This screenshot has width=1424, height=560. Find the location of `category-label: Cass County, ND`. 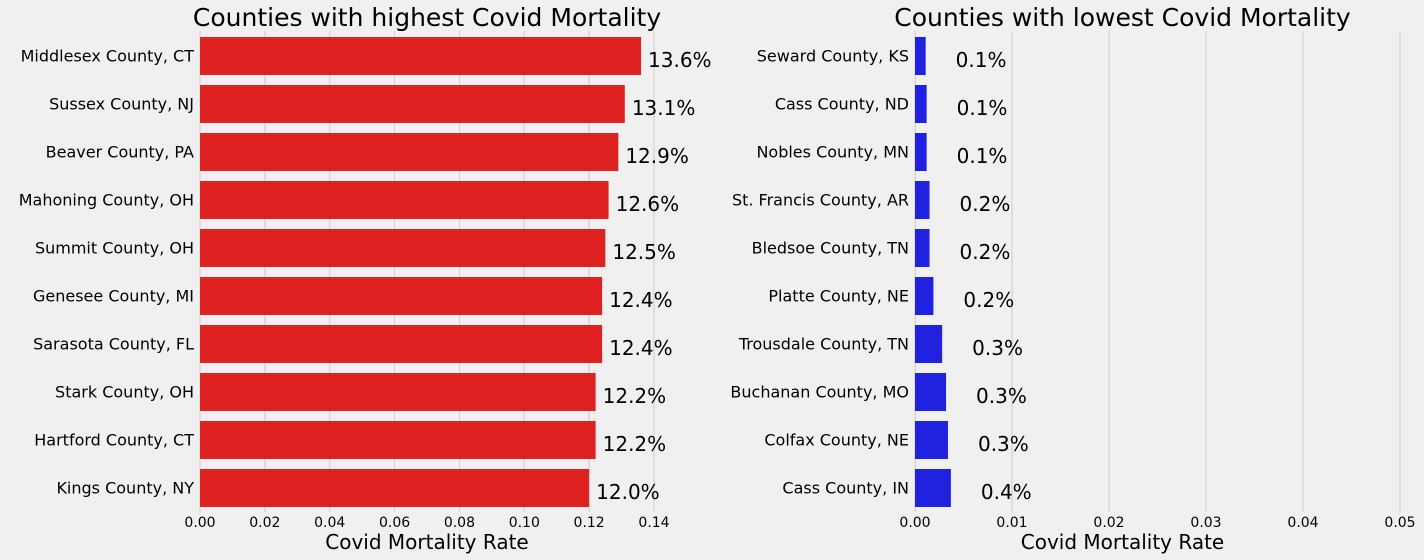

category-label: Cass County, ND is located at coordinates (842, 104).